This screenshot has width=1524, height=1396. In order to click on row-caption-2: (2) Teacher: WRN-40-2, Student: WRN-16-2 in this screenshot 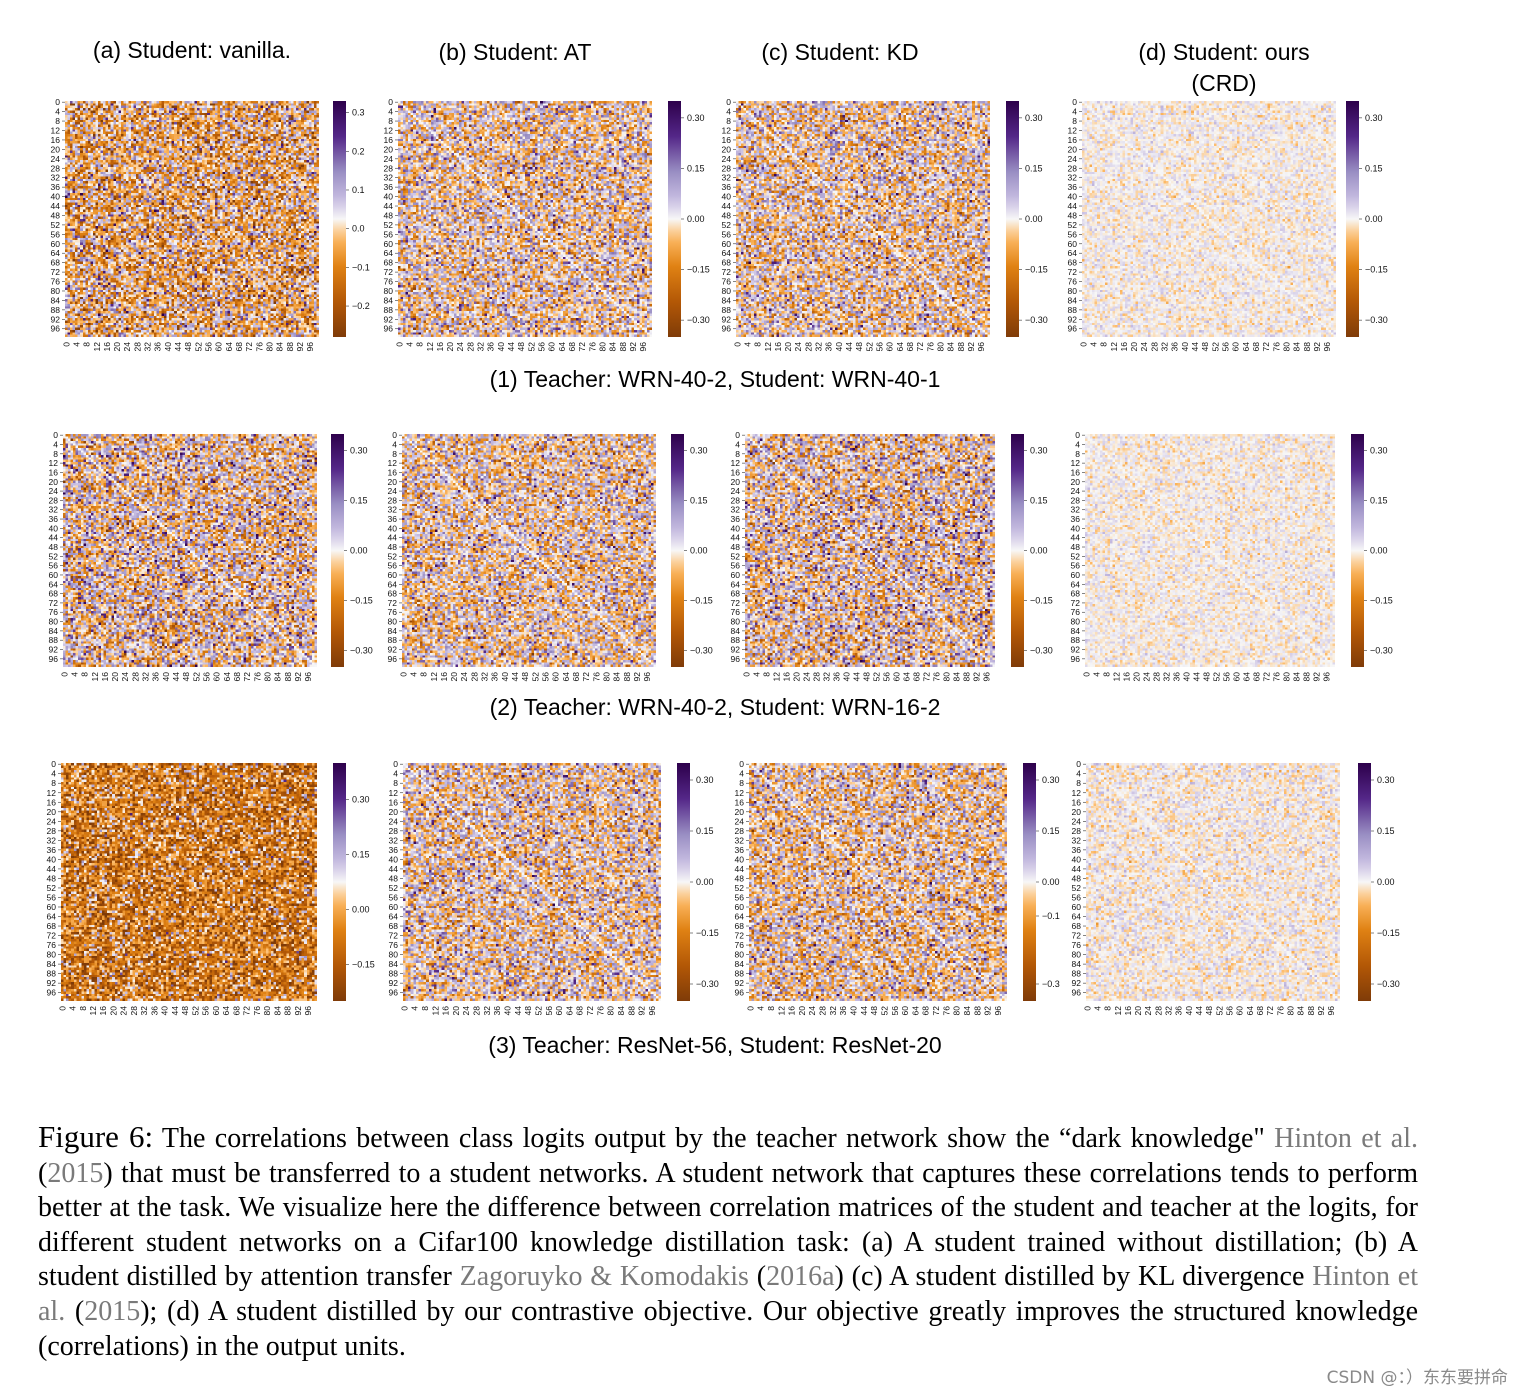, I will do `click(715, 707)`.